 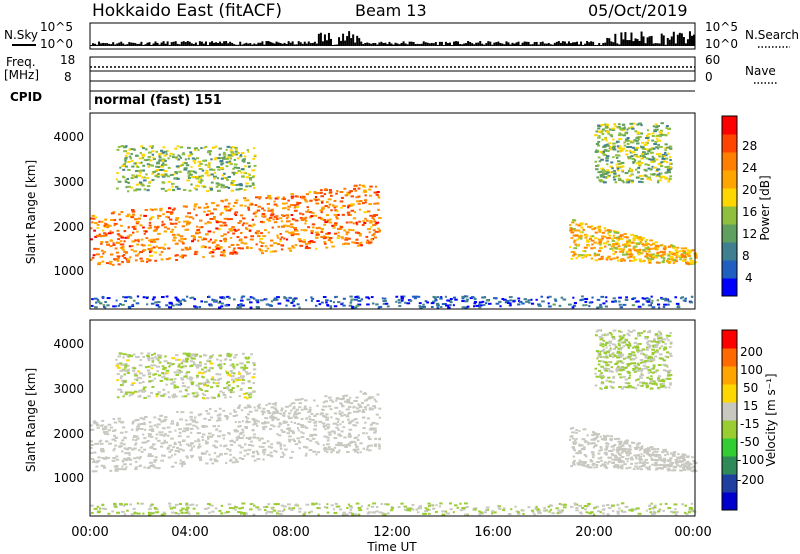 I want to click on colorbar-swatch, so click(x=729, y=215).